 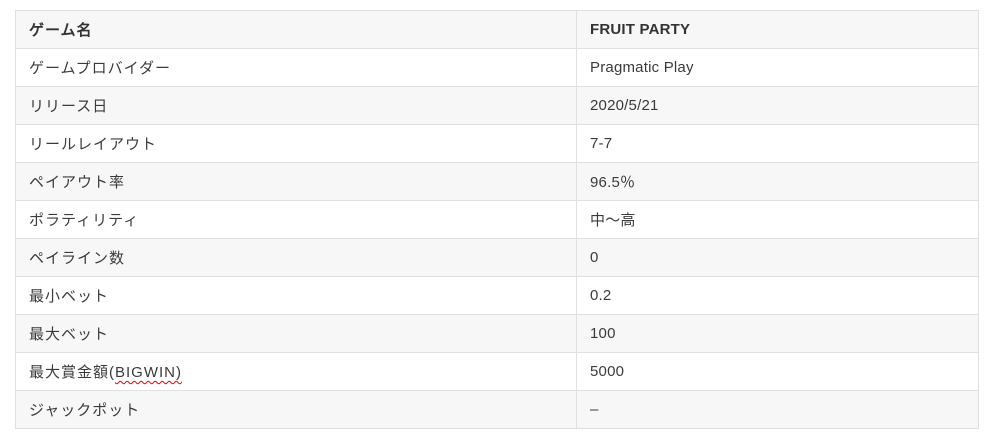 I want to click on row-label: 最大ベット, so click(x=296, y=333).